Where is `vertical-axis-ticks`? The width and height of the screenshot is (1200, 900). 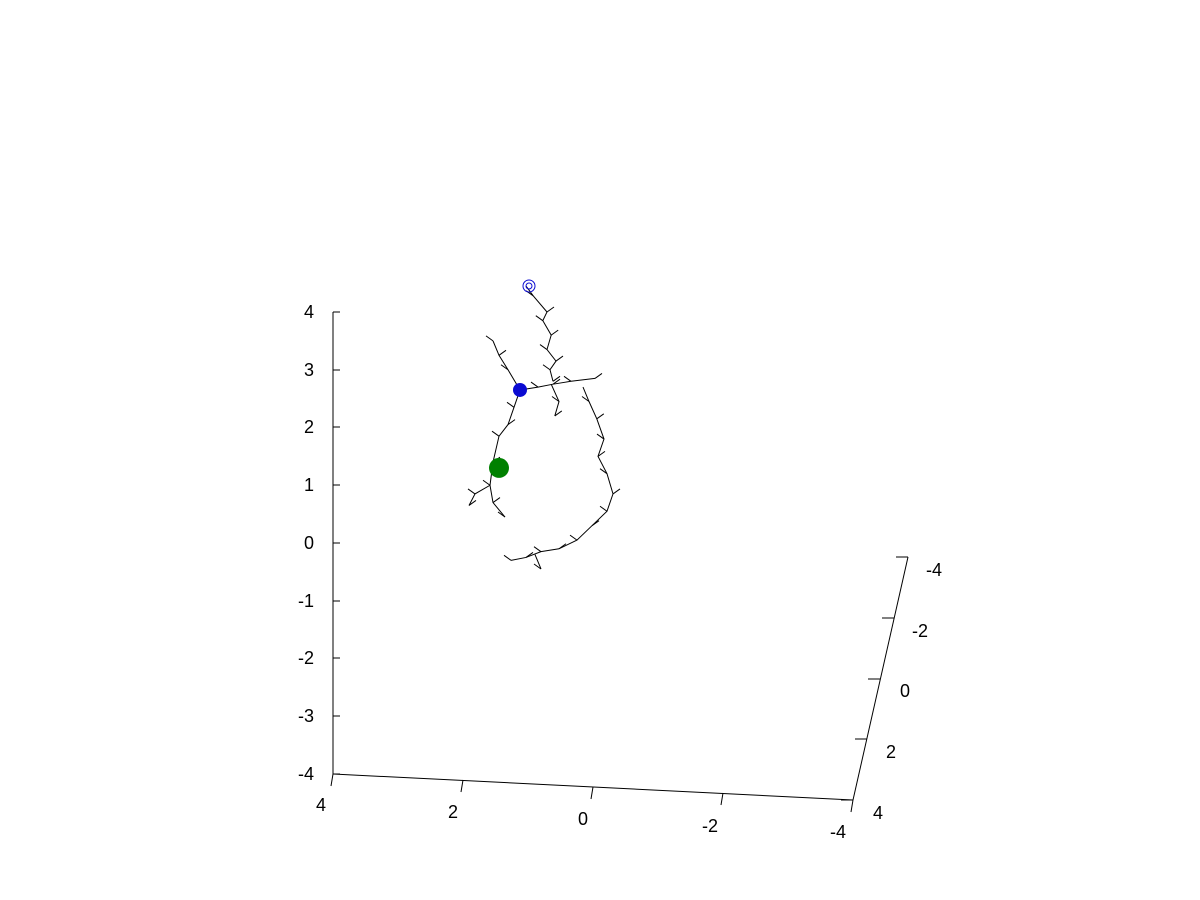
vertical-axis-ticks is located at coordinates (336, 543).